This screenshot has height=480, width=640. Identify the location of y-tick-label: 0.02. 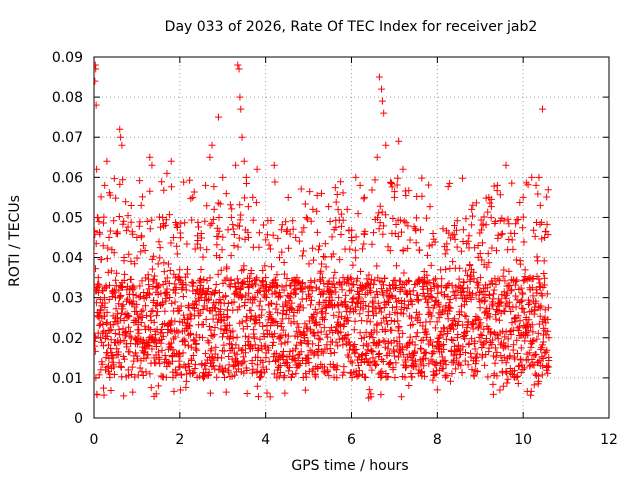
(67, 339).